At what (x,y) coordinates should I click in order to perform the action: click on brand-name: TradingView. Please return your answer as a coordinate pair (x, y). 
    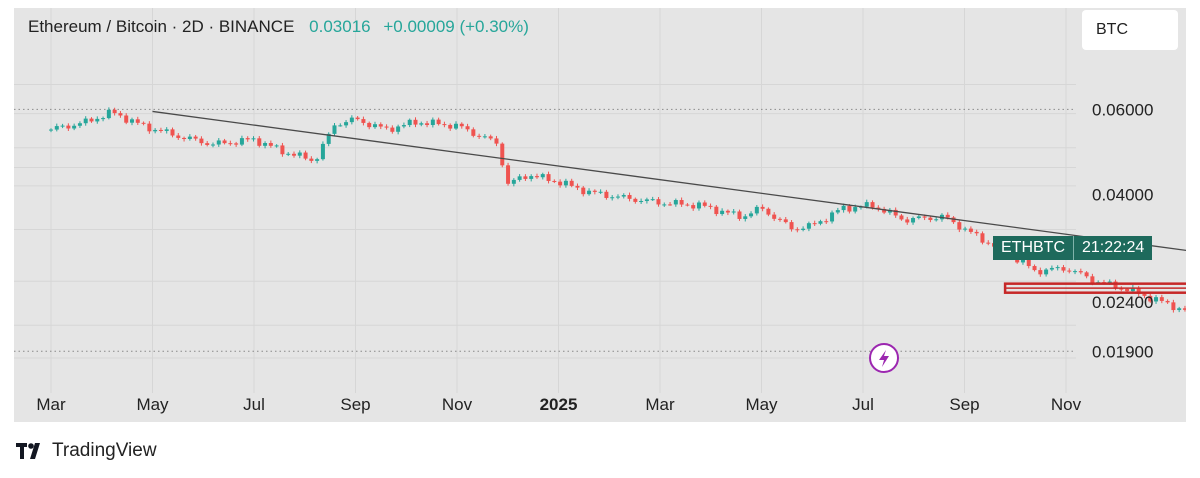
    Looking at the image, I should click on (104, 450).